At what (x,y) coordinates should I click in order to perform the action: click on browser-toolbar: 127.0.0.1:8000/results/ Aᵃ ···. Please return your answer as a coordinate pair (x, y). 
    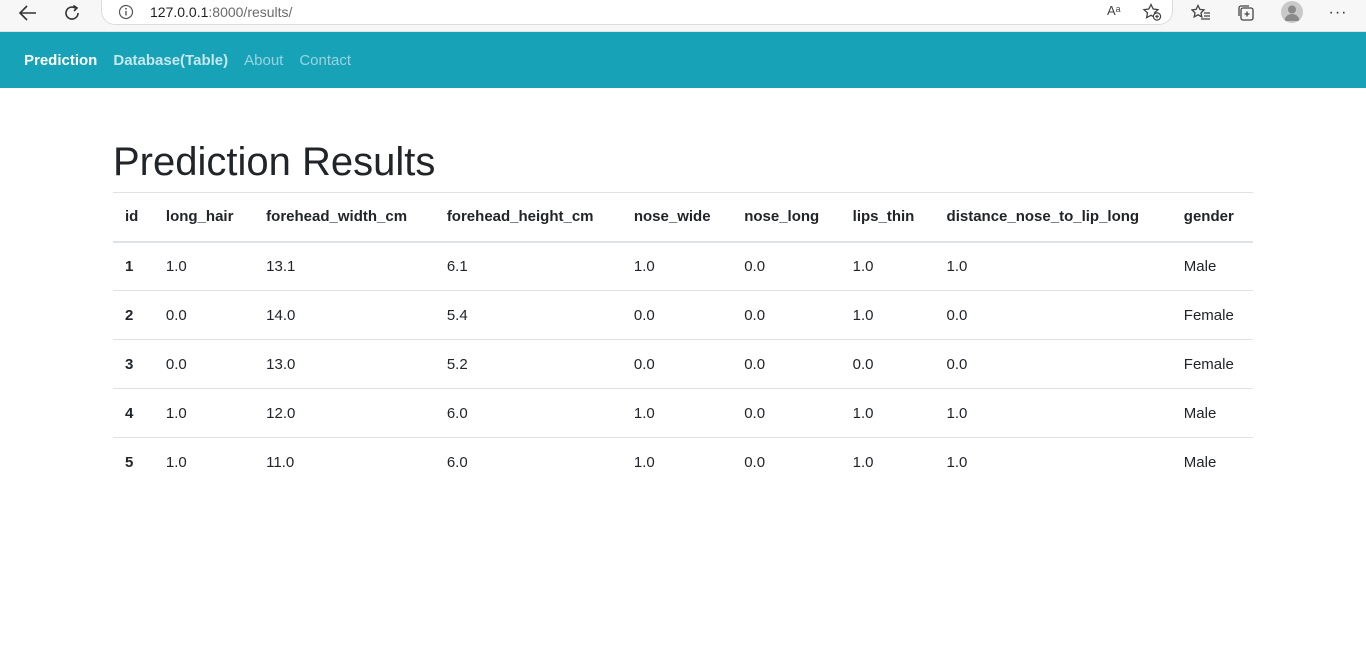
    Looking at the image, I should click on (683, 16).